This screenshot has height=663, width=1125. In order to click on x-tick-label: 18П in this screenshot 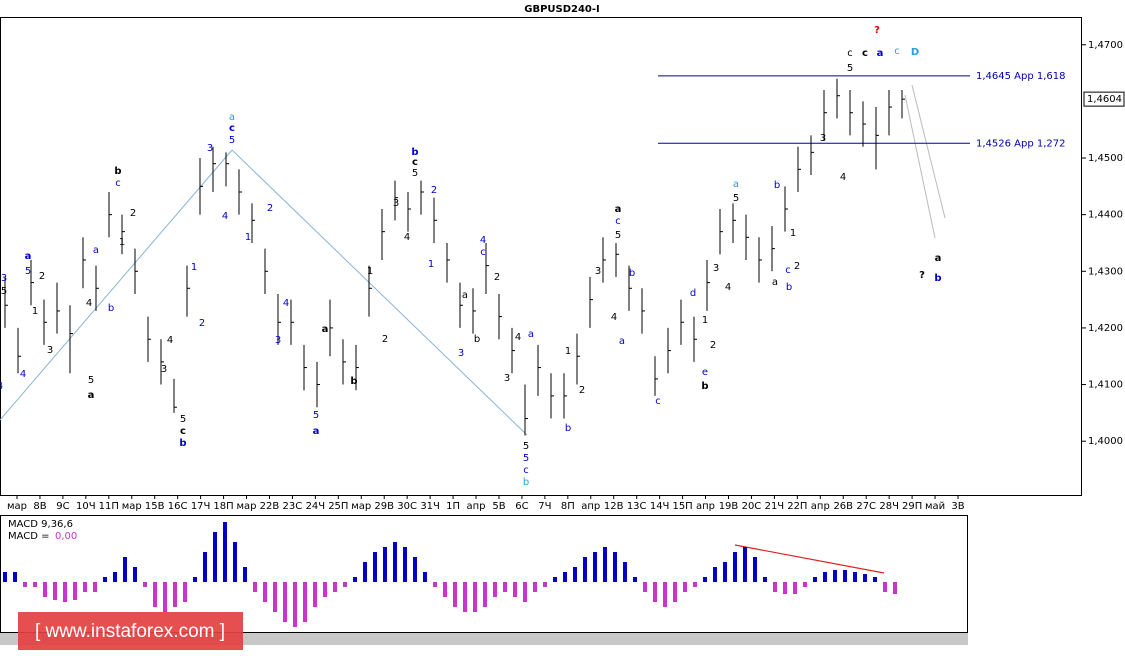, I will do `click(223, 506)`.